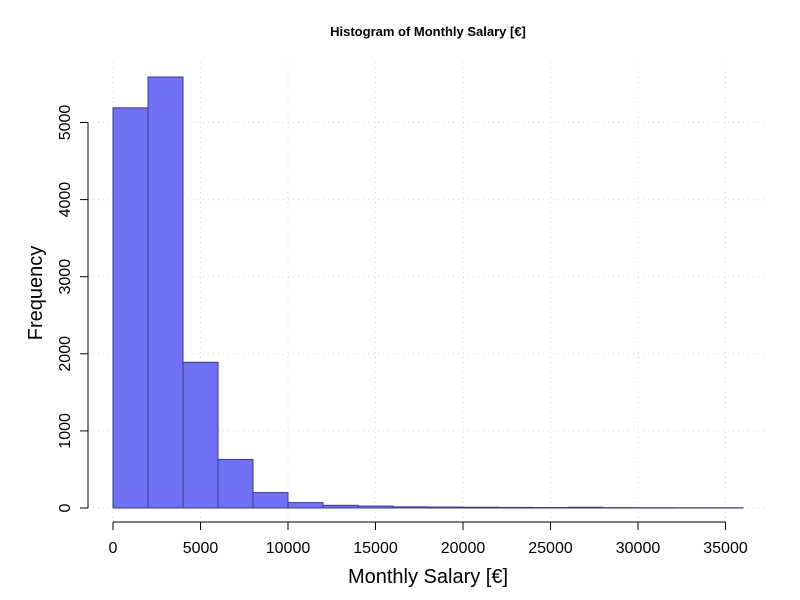 The width and height of the screenshot is (800, 600). Describe the element at coordinates (201, 548) in the screenshot. I see `x-tick-label: 5000` at that location.